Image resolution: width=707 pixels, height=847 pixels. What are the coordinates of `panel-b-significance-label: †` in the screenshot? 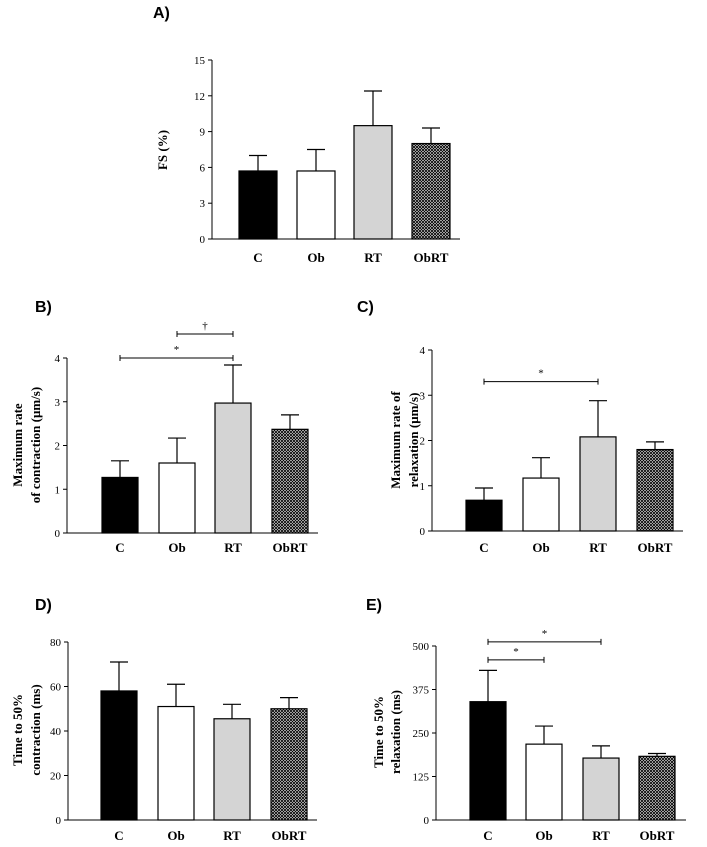 It's located at (205, 326).